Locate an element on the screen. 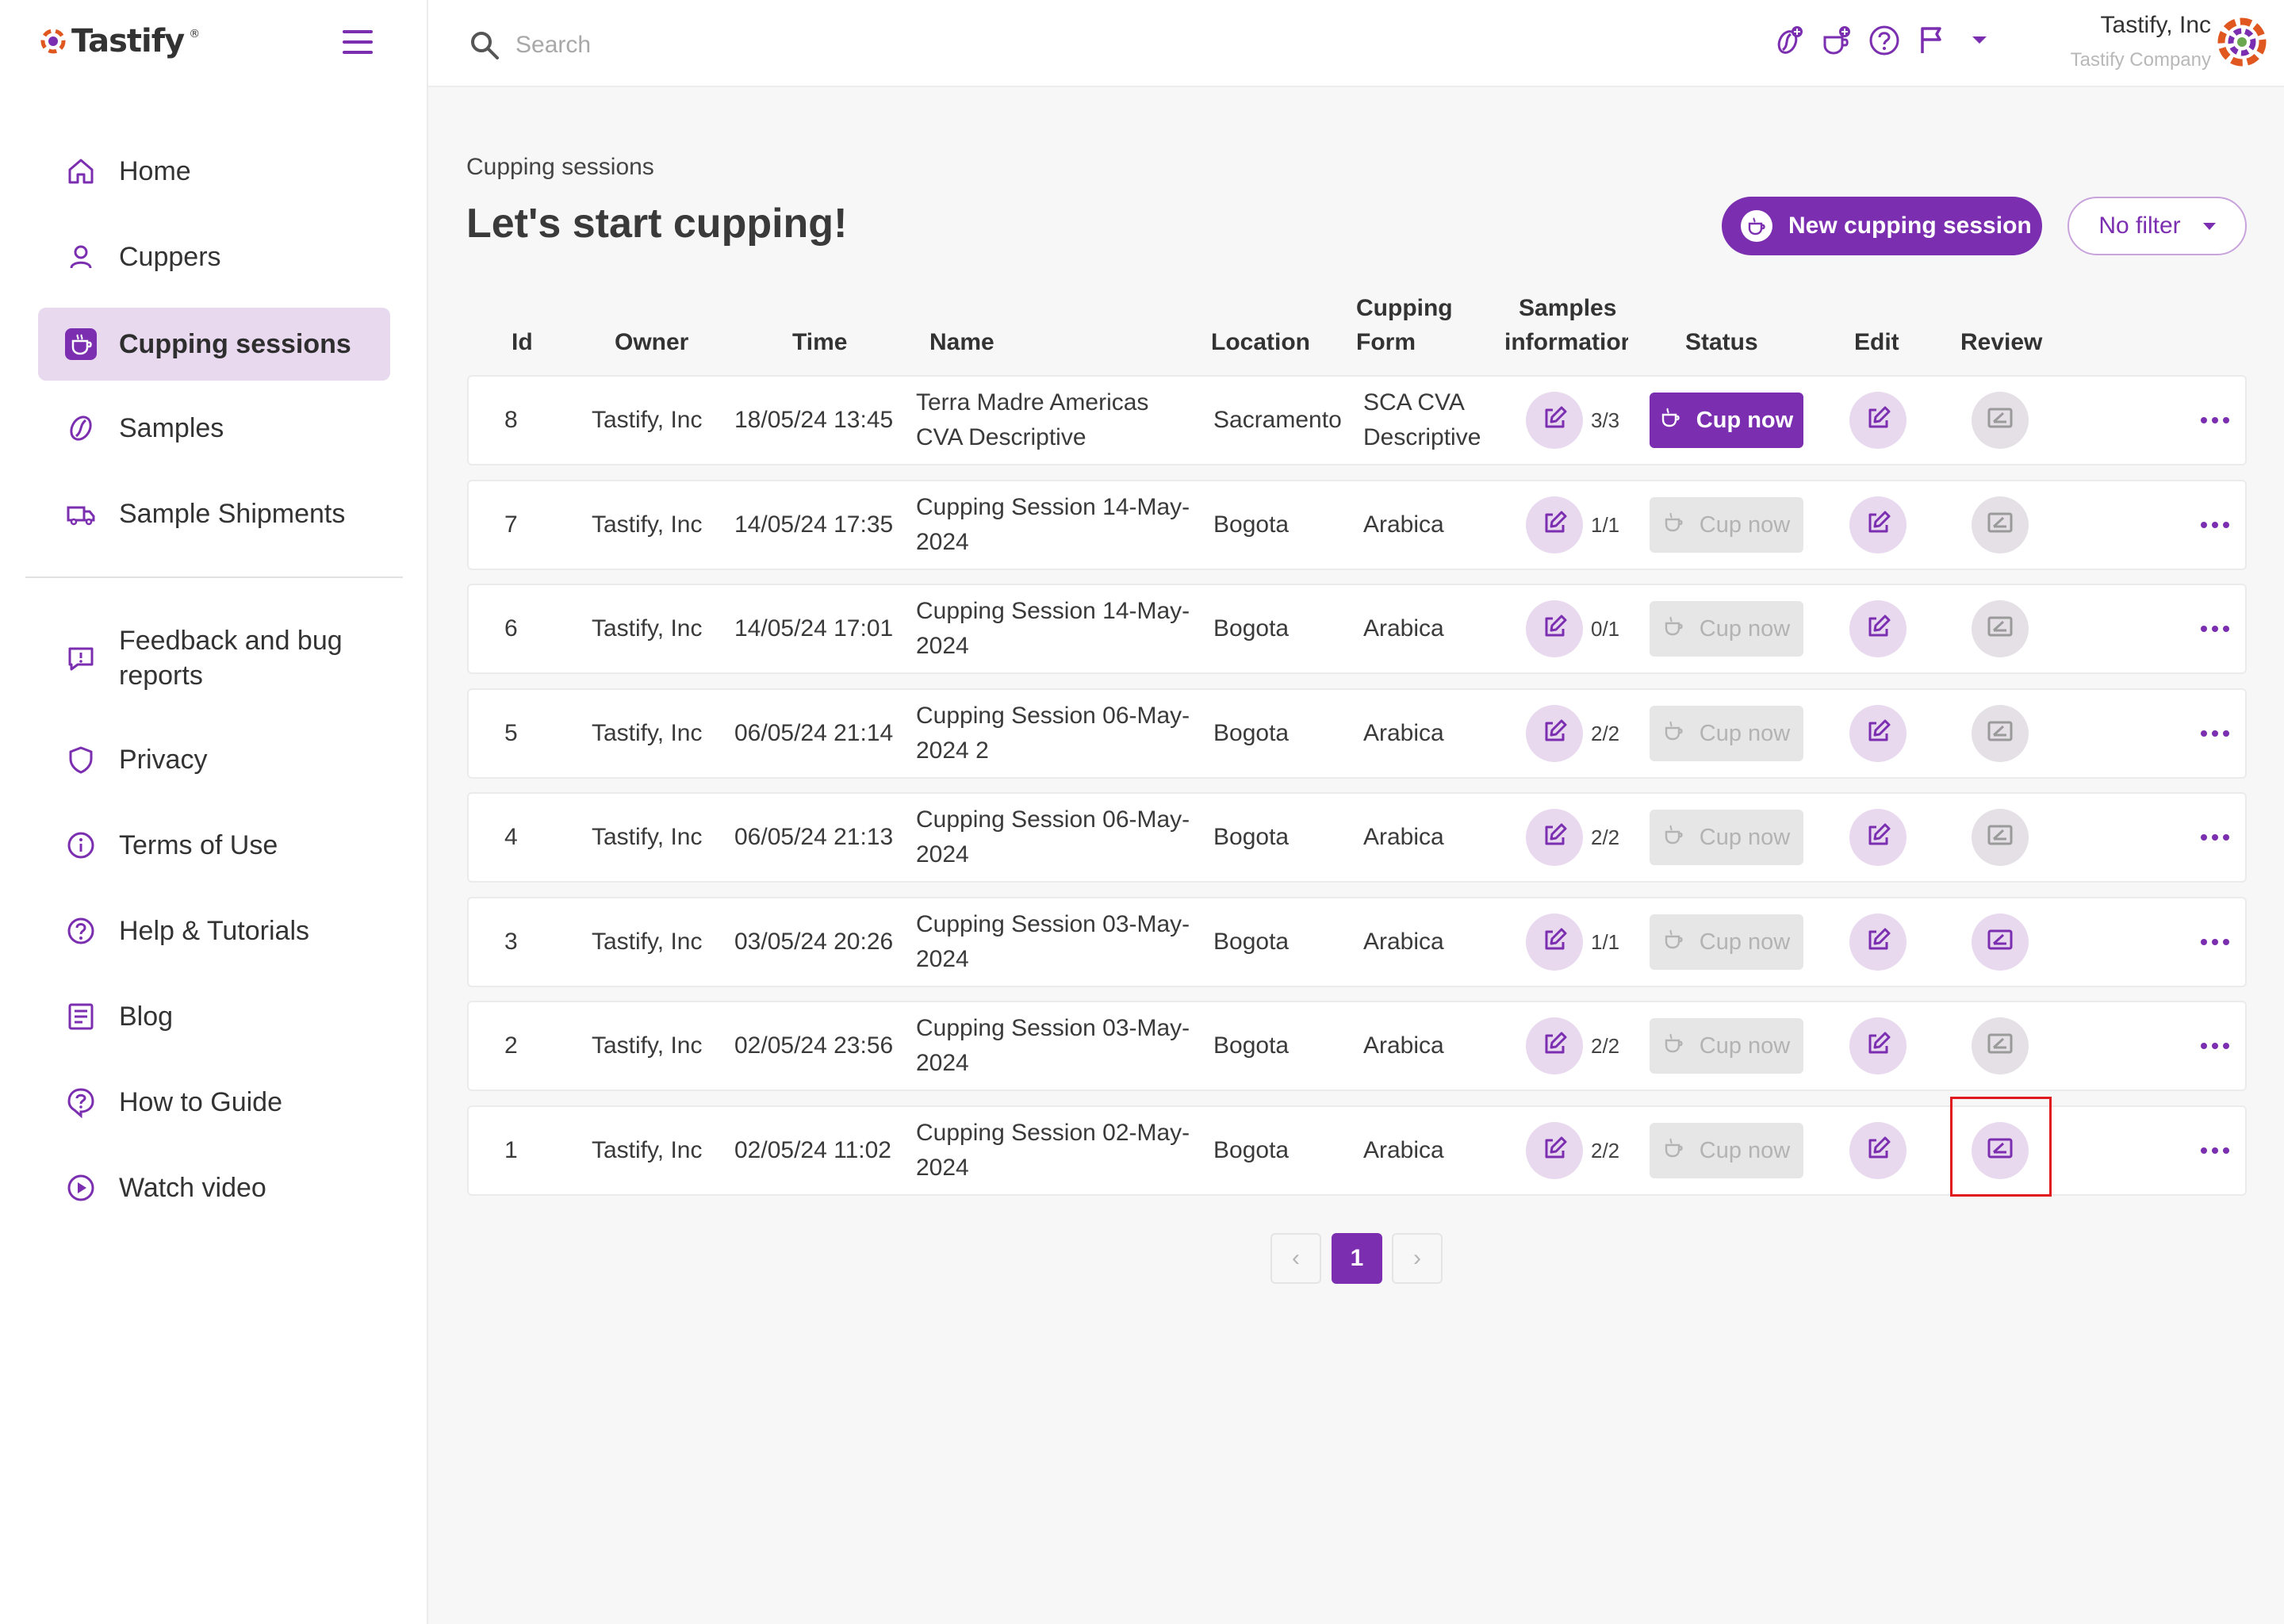  sidebar-item-cupping-sessions: Cupping sessions is located at coordinates (214, 344).